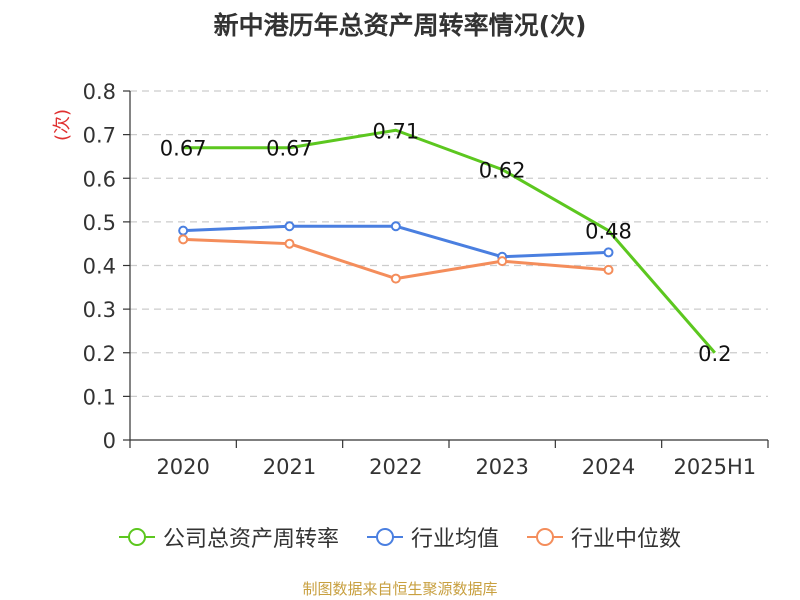  What do you see at coordinates (99, 92) in the screenshot?
I see `y-tick-label: 0.8` at bounding box center [99, 92].